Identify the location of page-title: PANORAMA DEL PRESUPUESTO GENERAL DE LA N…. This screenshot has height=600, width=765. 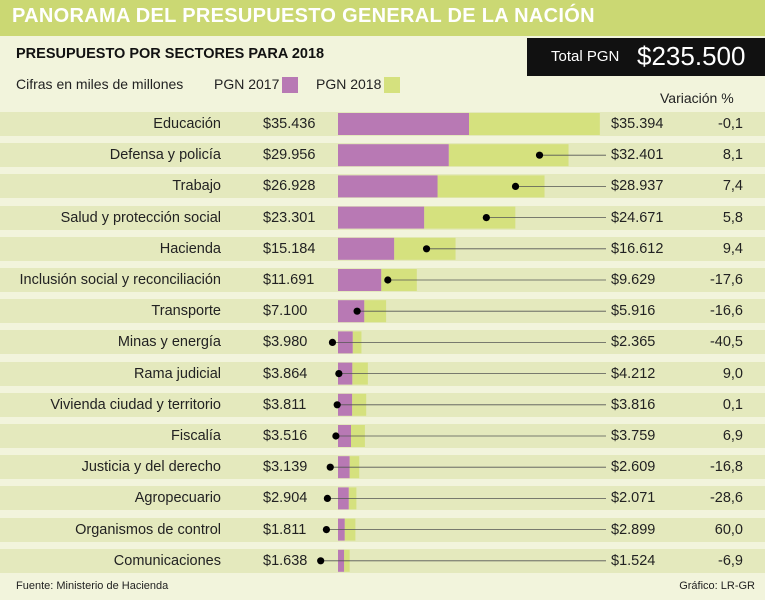
(303, 16).